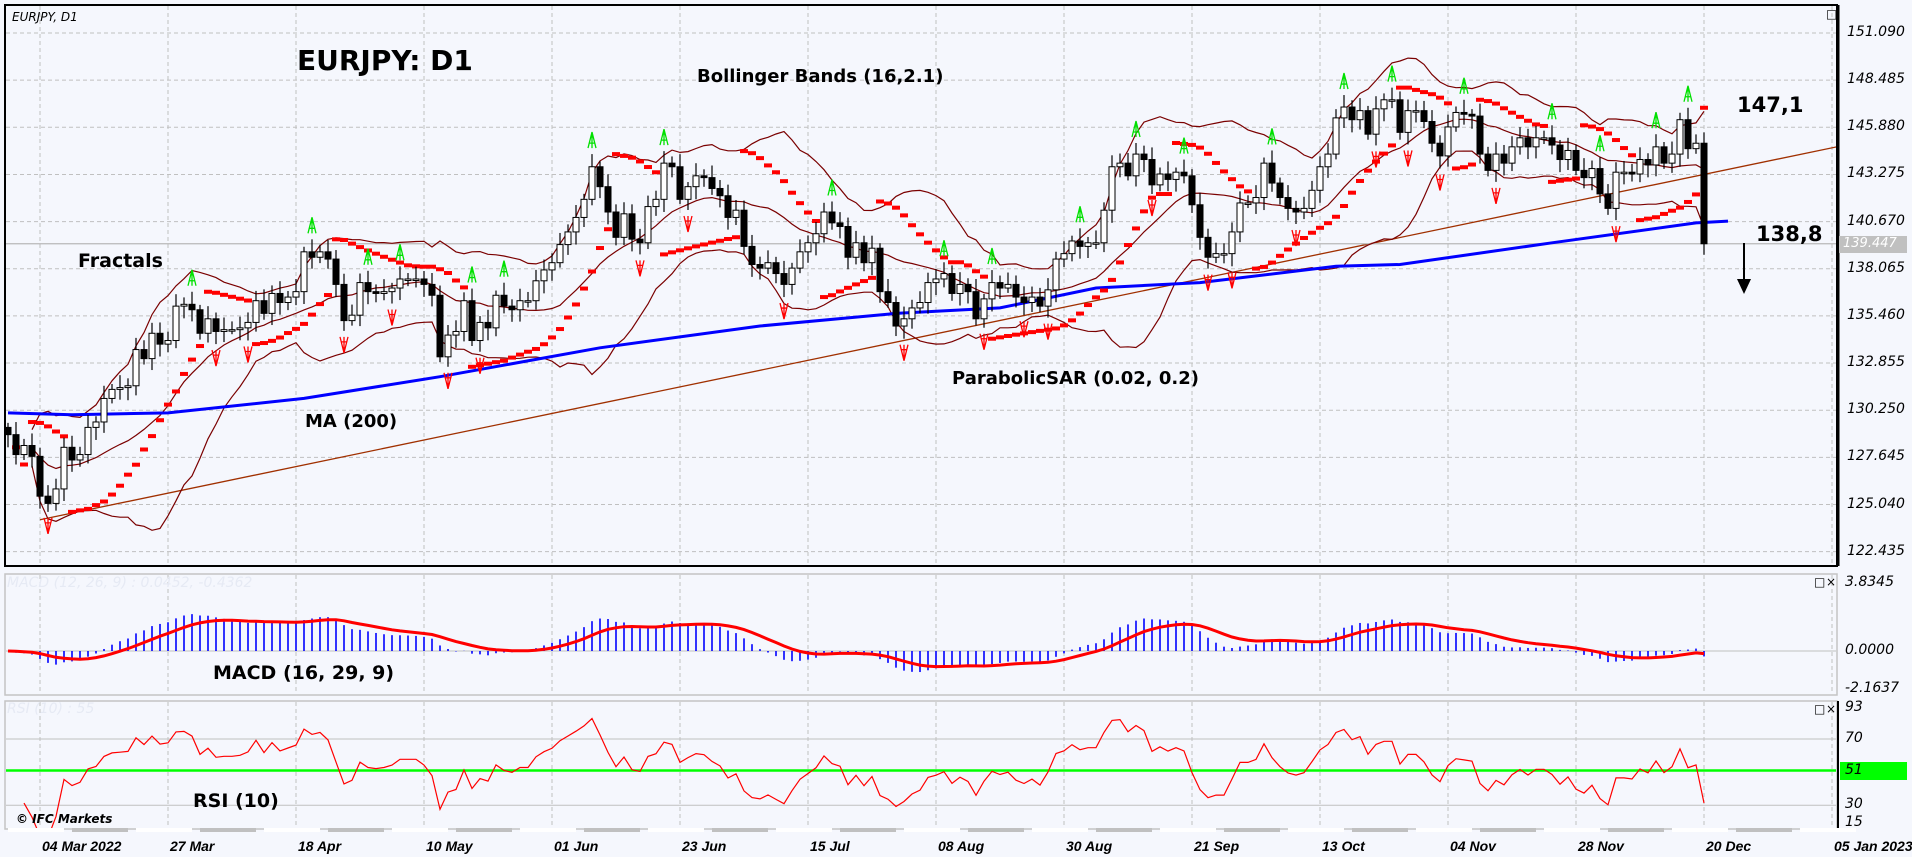 This screenshot has height=857, width=1912. Describe the element at coordinates (932, 830) in the screenshot. I see `scrollbar` at that location.